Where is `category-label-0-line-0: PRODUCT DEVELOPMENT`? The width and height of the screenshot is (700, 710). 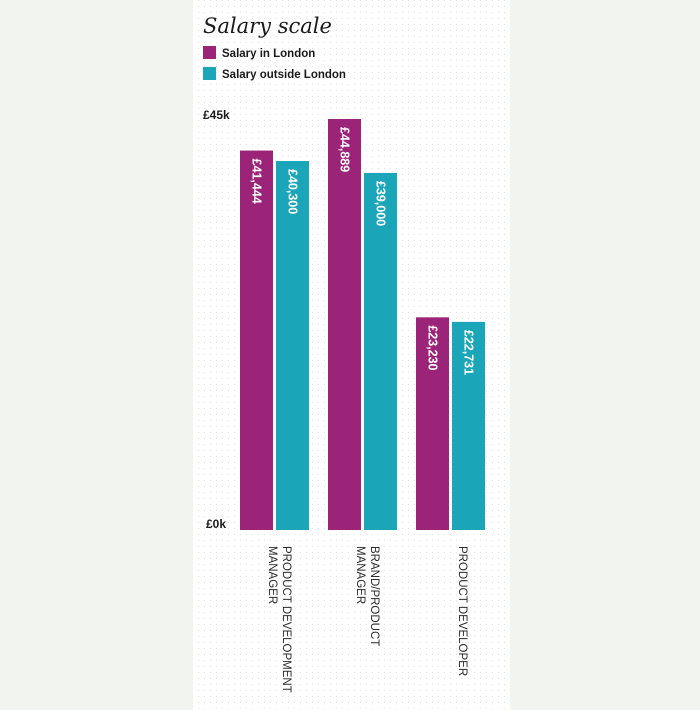
category-label-0-line-0: PRODUCT DEVELOPMENT is located at coordinates (286, 619).